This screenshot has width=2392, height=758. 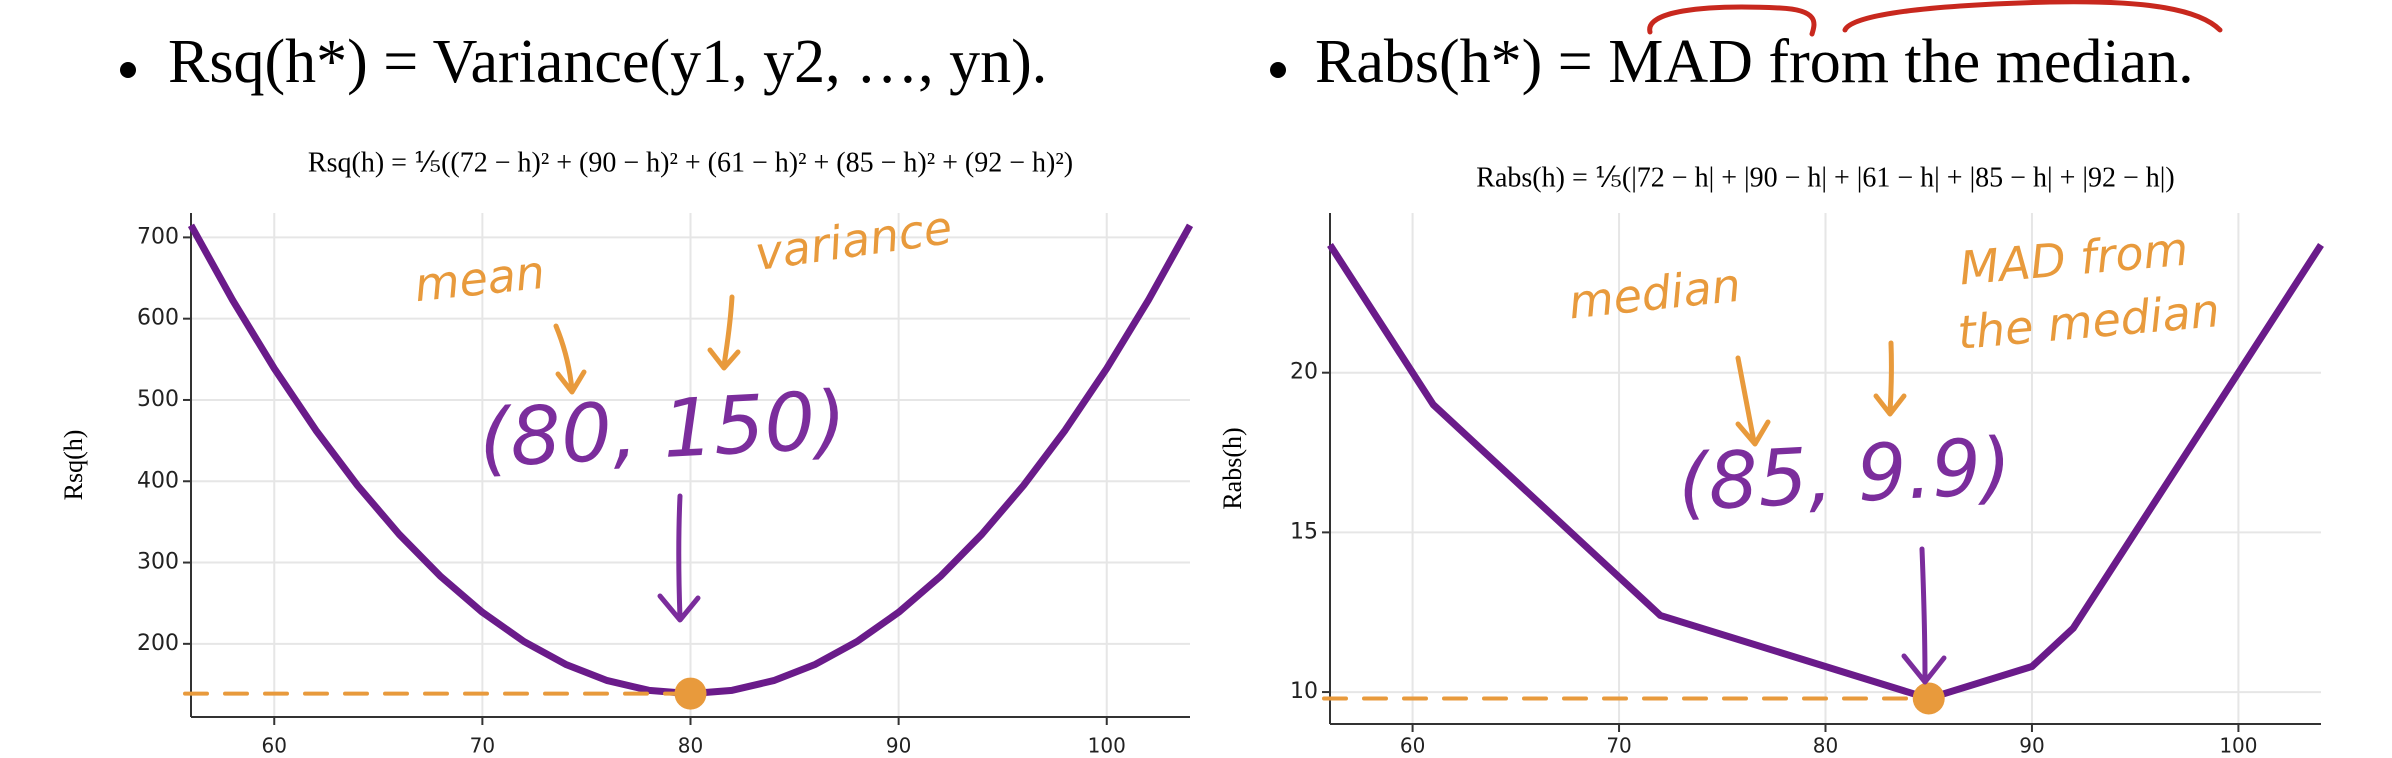 I want to click on y-tick-label: 10, so click(x=1304, y=691).